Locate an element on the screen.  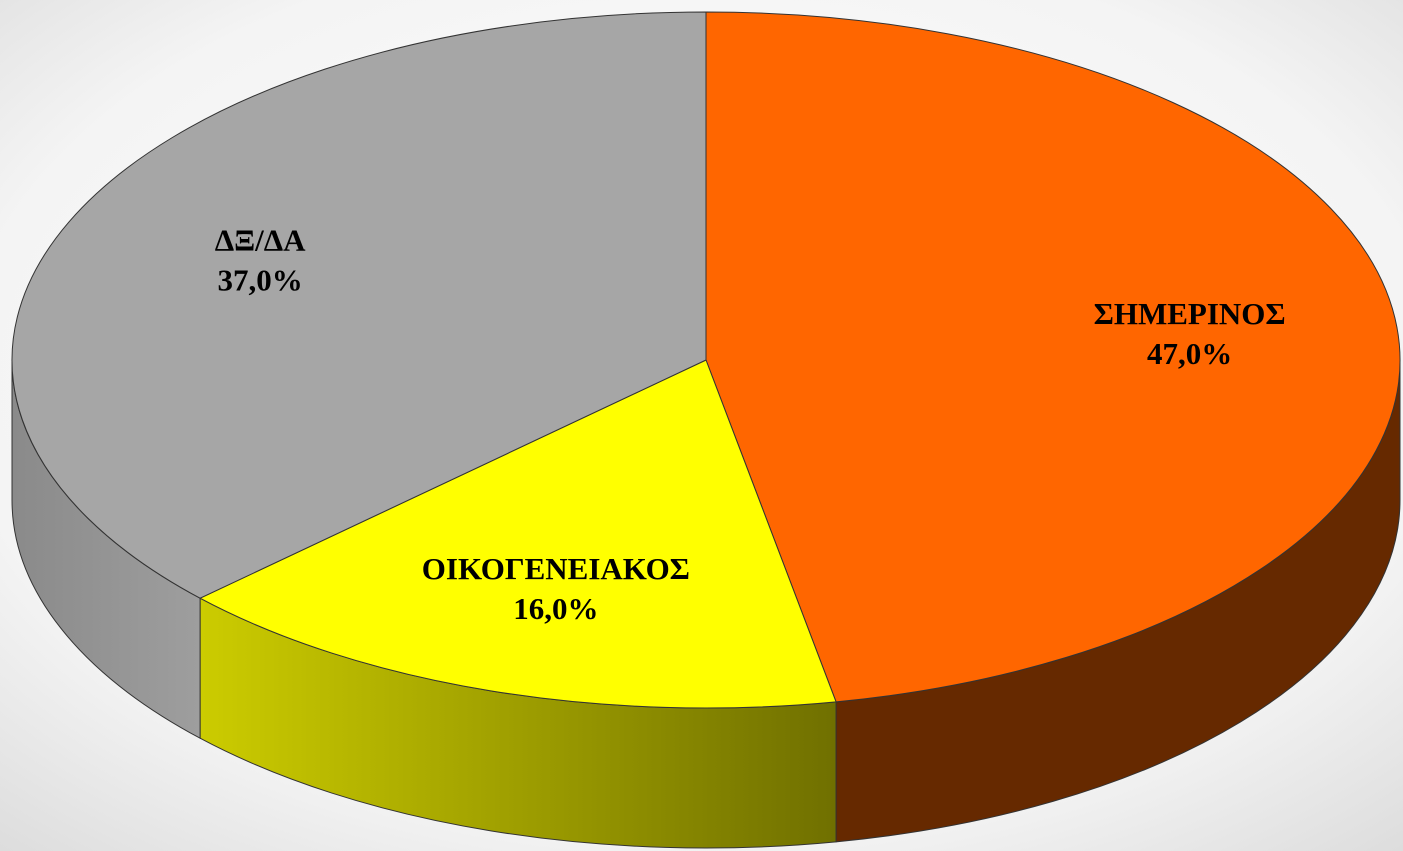
slice-label: ΔΞ/ΔΑ is located at coordinates (260, 239).